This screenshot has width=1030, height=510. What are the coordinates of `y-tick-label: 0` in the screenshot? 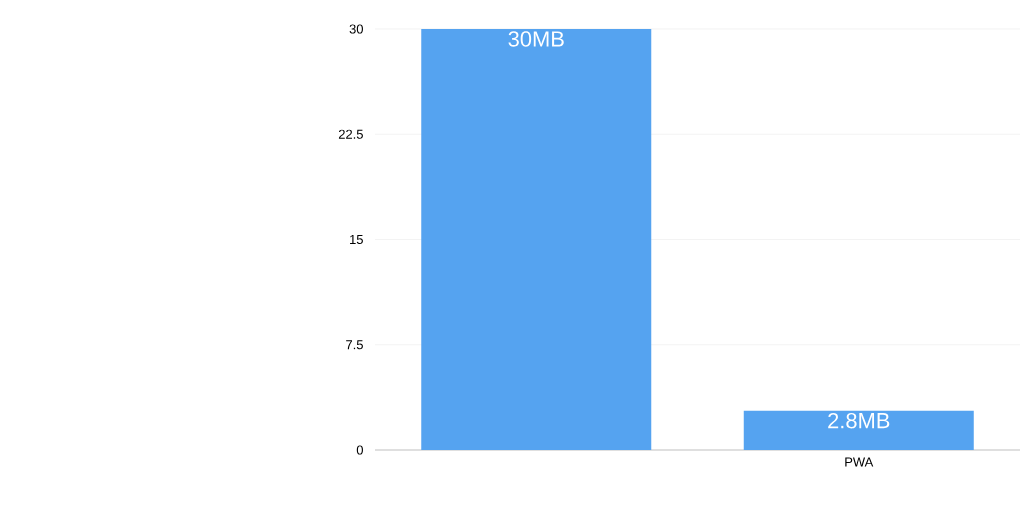 It's located at (359, 450).